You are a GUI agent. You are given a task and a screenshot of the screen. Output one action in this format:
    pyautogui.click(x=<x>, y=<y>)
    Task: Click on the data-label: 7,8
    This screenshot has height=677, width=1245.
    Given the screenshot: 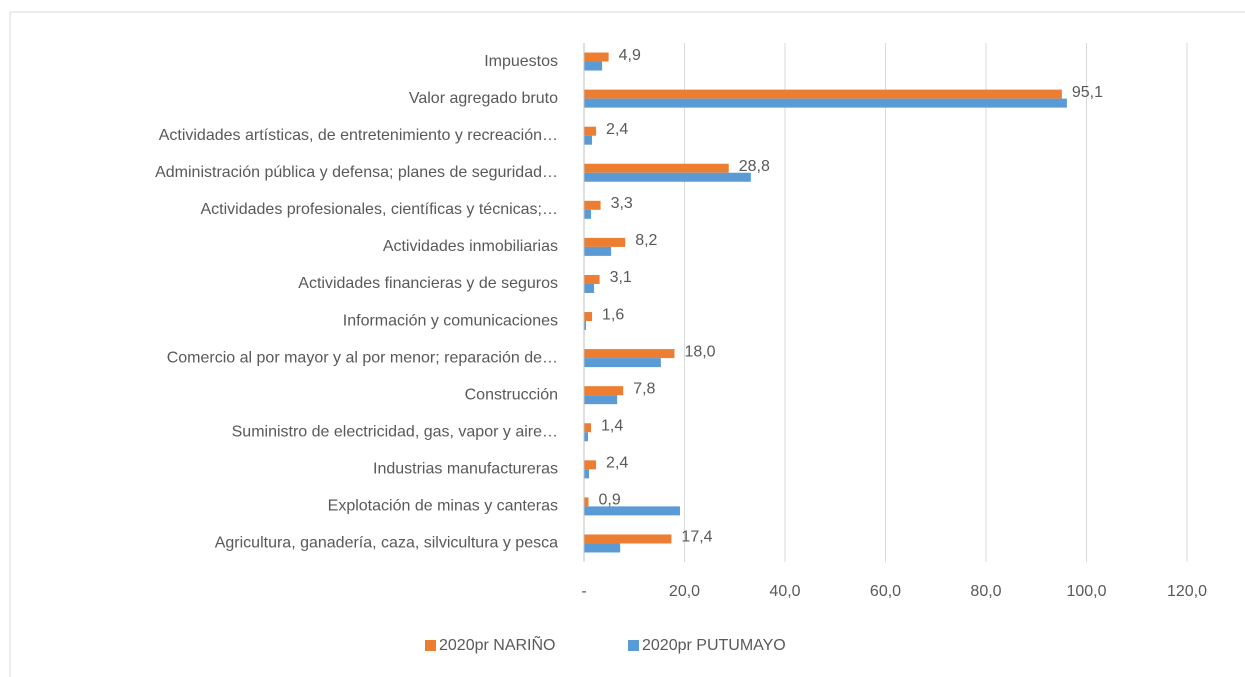 What is the action you would take?
    pyautogui.click(x=644, y=388)
    